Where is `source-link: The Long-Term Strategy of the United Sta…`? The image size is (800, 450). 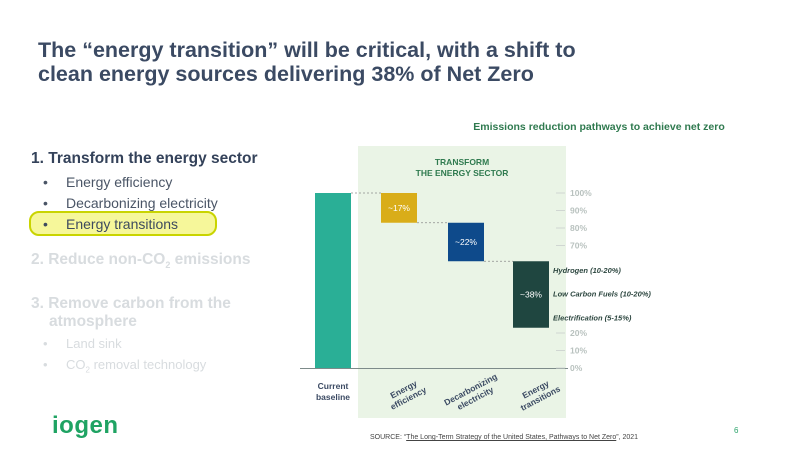 source-link: The Long-Term Strategy of the United Sta… is located at coordinates (511, 437).